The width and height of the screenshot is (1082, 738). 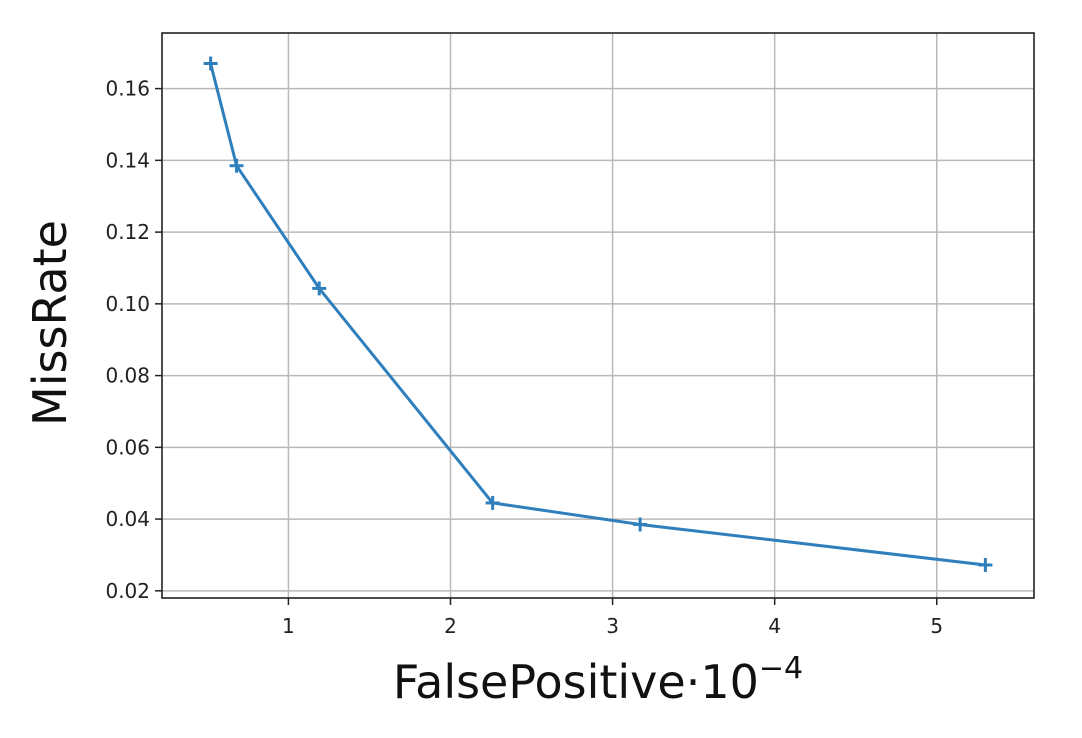 What do you see at coordinates (127, 304) in the screenshot?
I see `y-tick-label: 0.10` at bounding box center [127, 304].